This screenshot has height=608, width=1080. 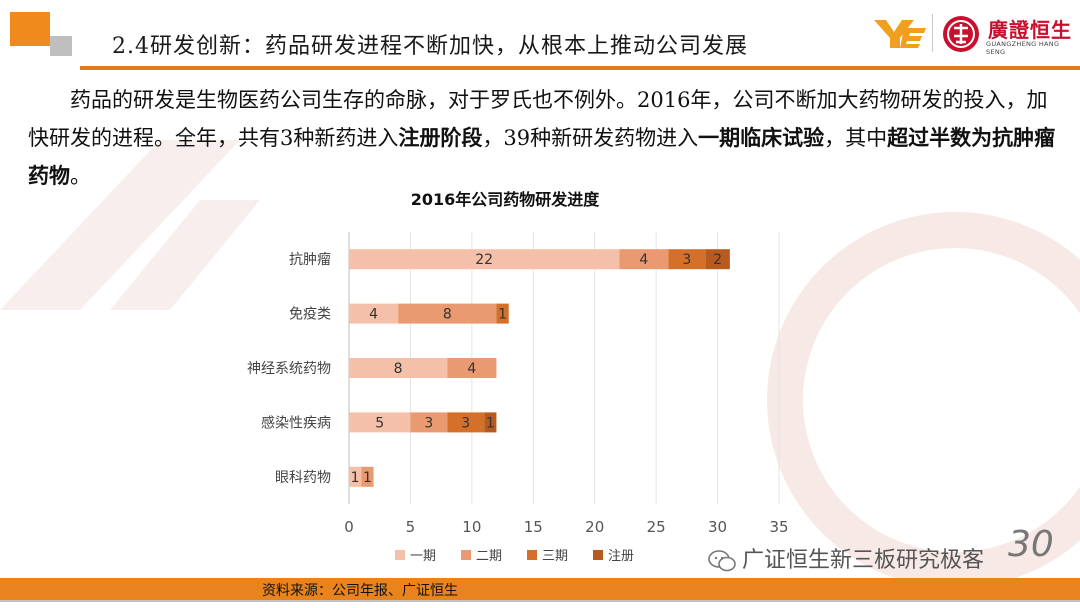 What do you see at coordinates (80, 176) in the screenshot?
I see `para-text-4: 。` at bounding box center [80, 176].